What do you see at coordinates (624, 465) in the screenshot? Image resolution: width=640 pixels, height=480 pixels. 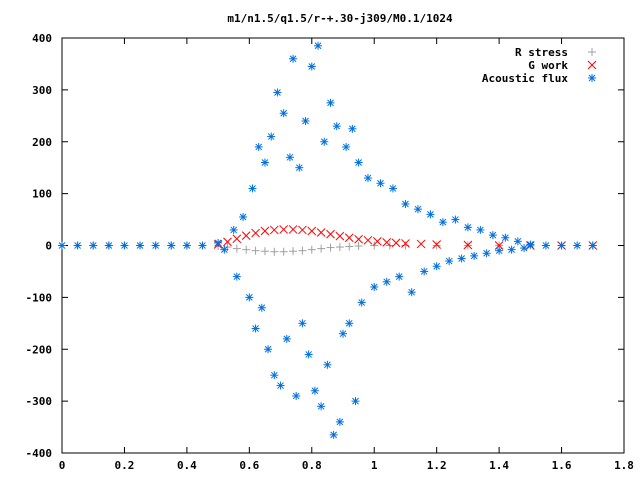 I see `x-tick-label: 1.8` at bounding box center [624, 465].